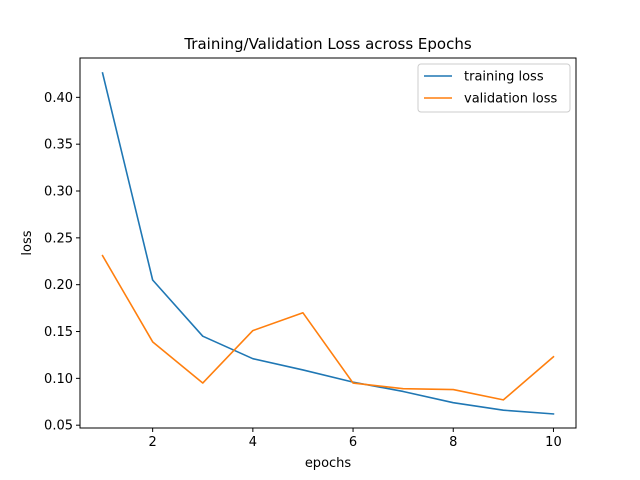  What do you see at coordinates (58, 238) in the screenshot?
I see `y-tick-label: 0.25` at bounding box center [58, 238].